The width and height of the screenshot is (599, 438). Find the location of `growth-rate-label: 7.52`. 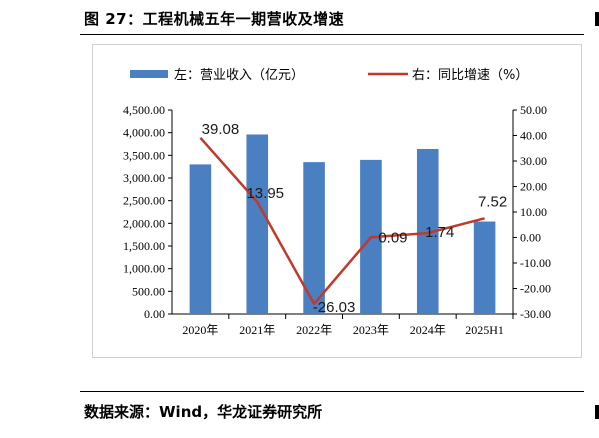

growth-rate-label: 7.52 is located at coordinates (492, 201).